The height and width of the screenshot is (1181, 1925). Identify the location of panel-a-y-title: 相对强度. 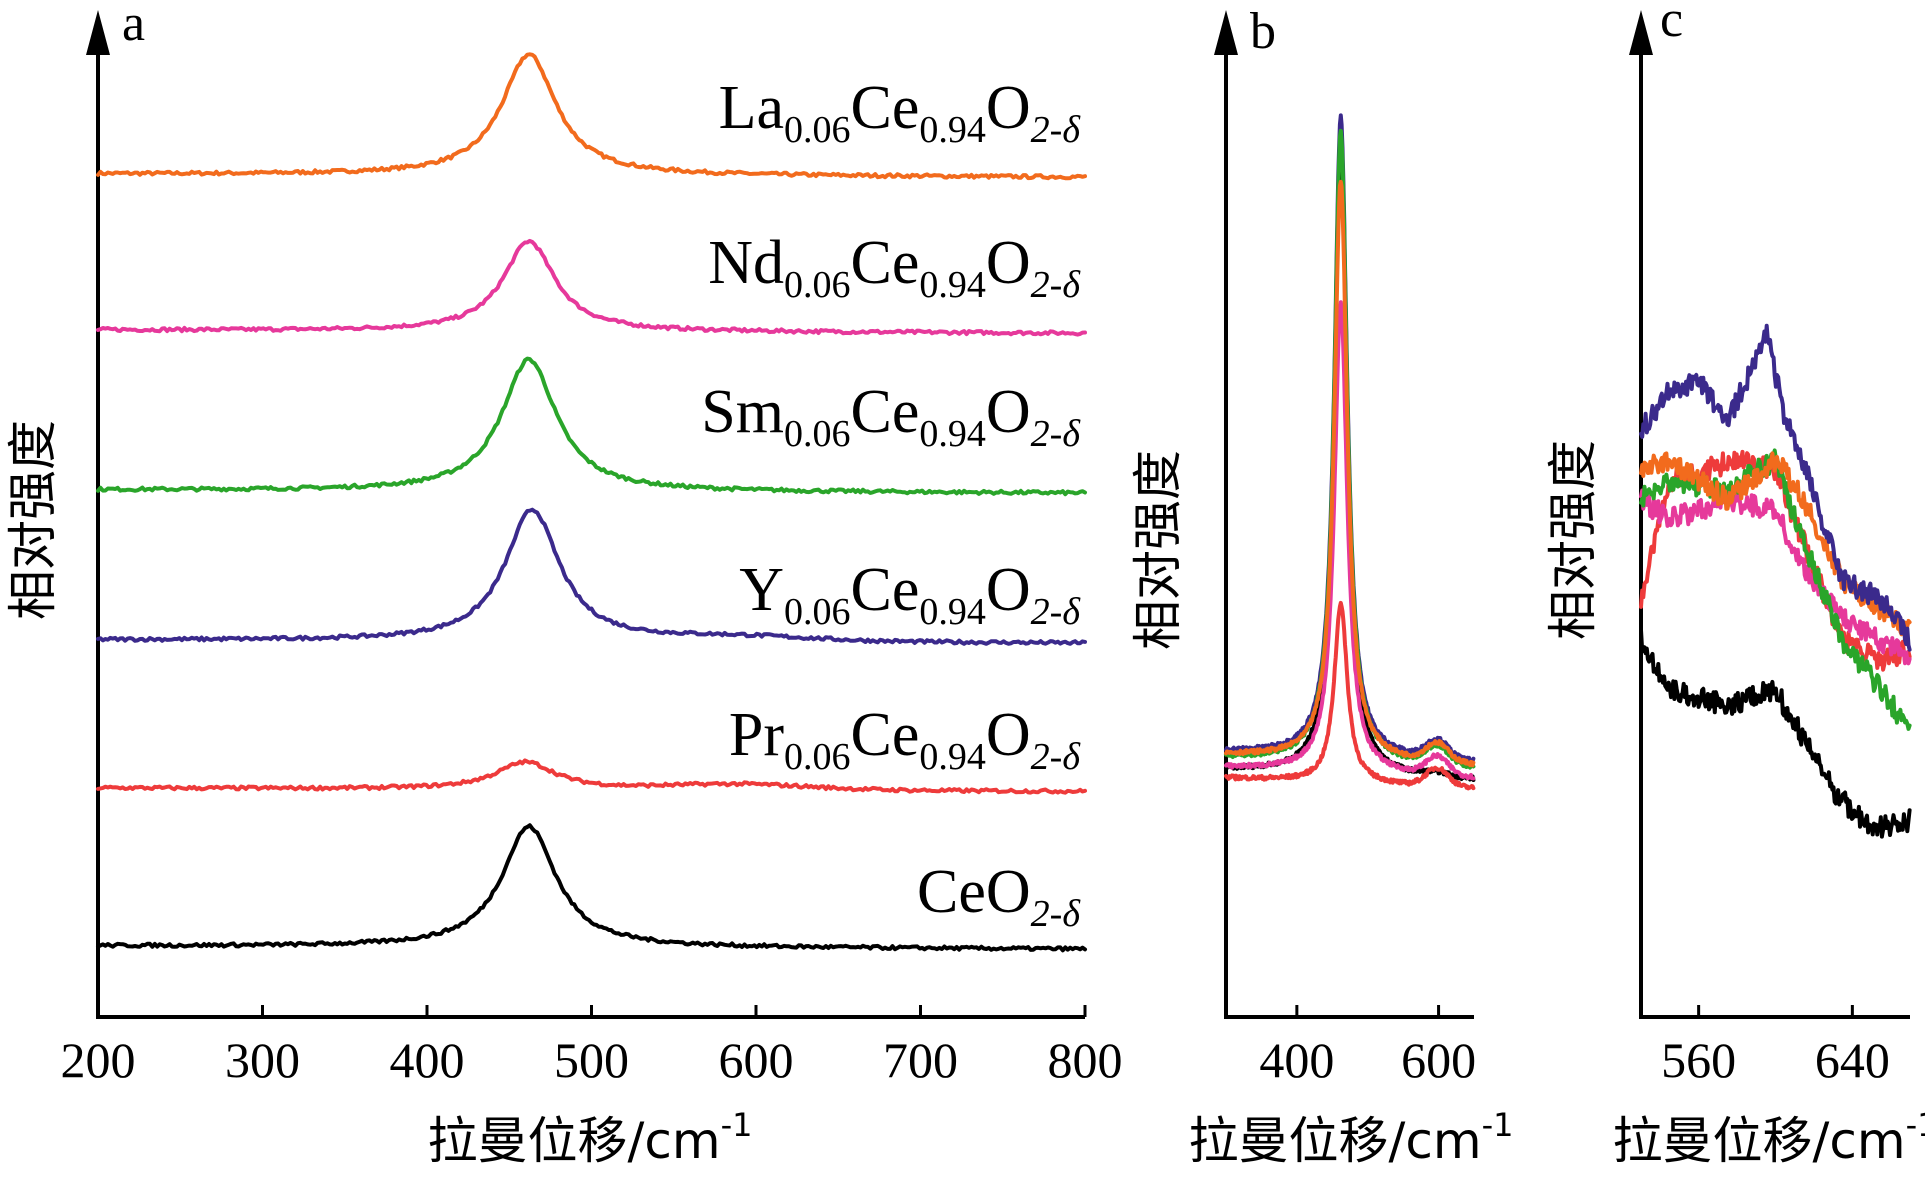
(33, 520).